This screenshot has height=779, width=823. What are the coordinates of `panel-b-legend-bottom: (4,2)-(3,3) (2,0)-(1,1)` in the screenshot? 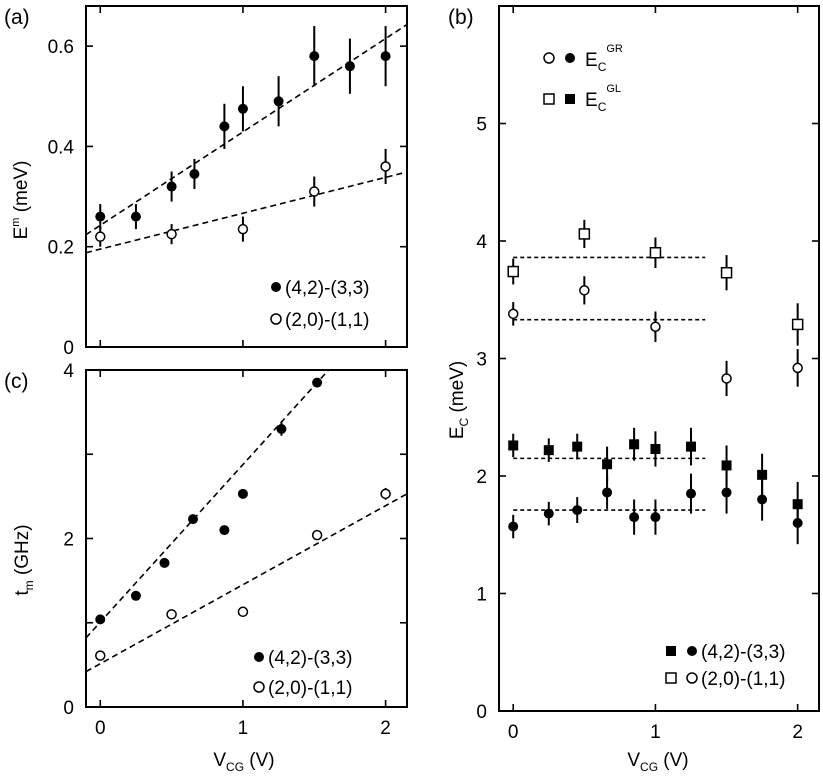 It's located at (725, 666).